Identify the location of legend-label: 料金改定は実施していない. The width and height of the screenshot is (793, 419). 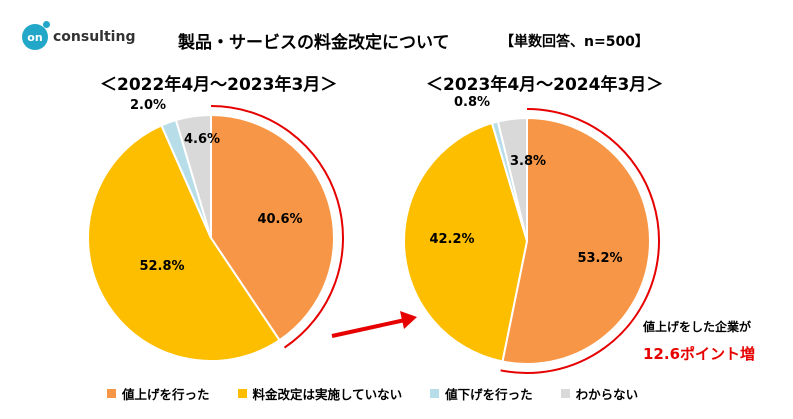
(327, 394).